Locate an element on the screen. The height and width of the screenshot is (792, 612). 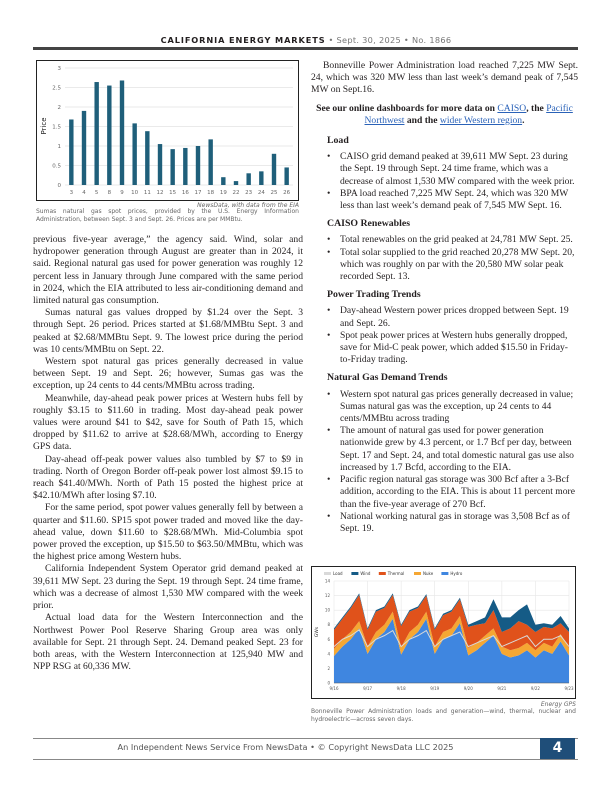
x-tick-label: 9/19 is located at coordinates (434, 688).